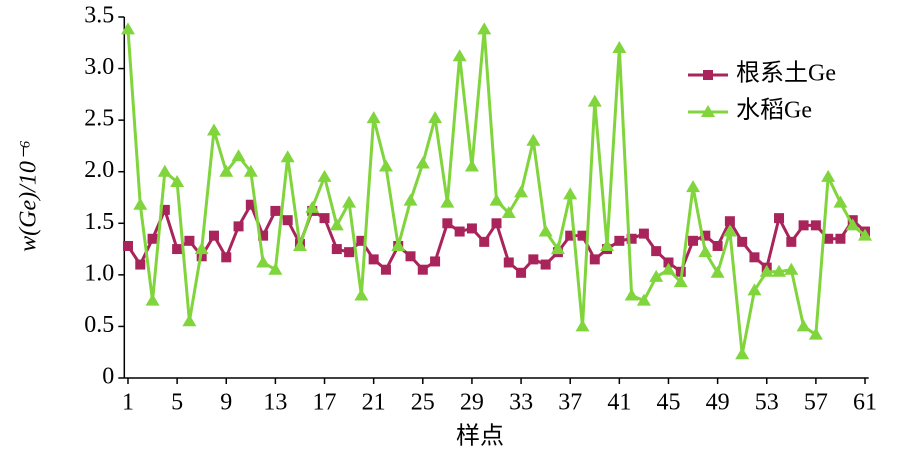 This screenshot has width=898, height=460. I want to click on x-tick-label: 61, so click(865, 403).